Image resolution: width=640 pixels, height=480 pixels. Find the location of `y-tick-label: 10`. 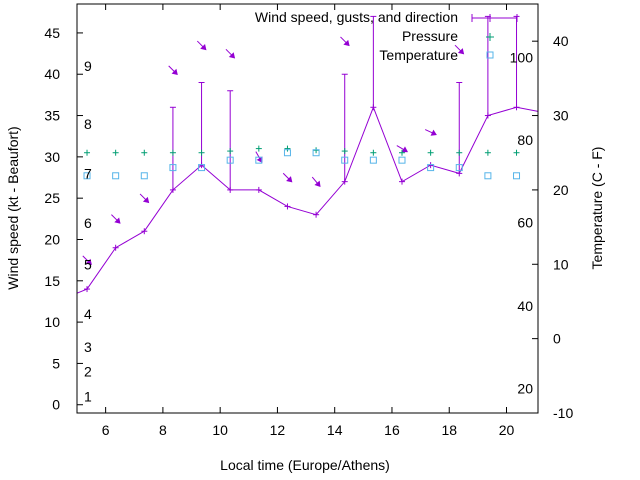

y-tick-label: 10 is located at coordinates (52, 322).